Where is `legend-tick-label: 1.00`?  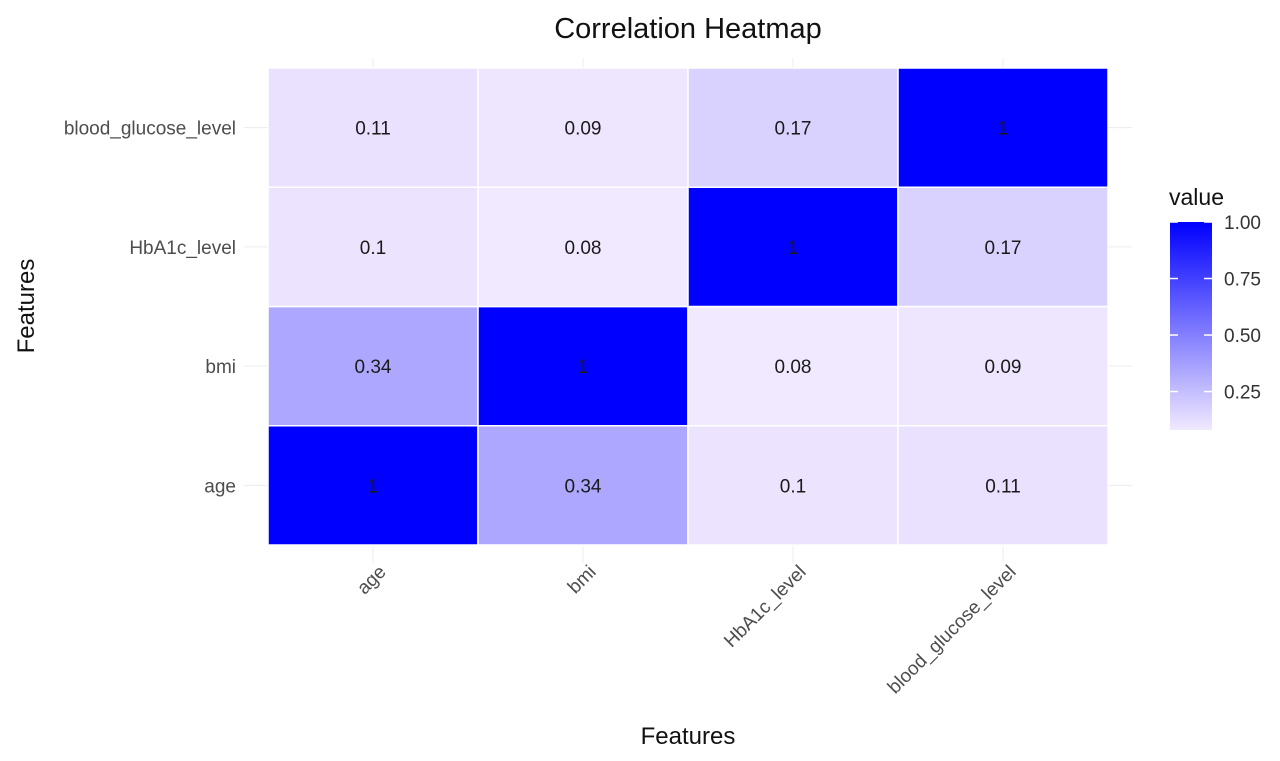 legend-tick-label: 1.00 is located at coordinates (1242, 223).